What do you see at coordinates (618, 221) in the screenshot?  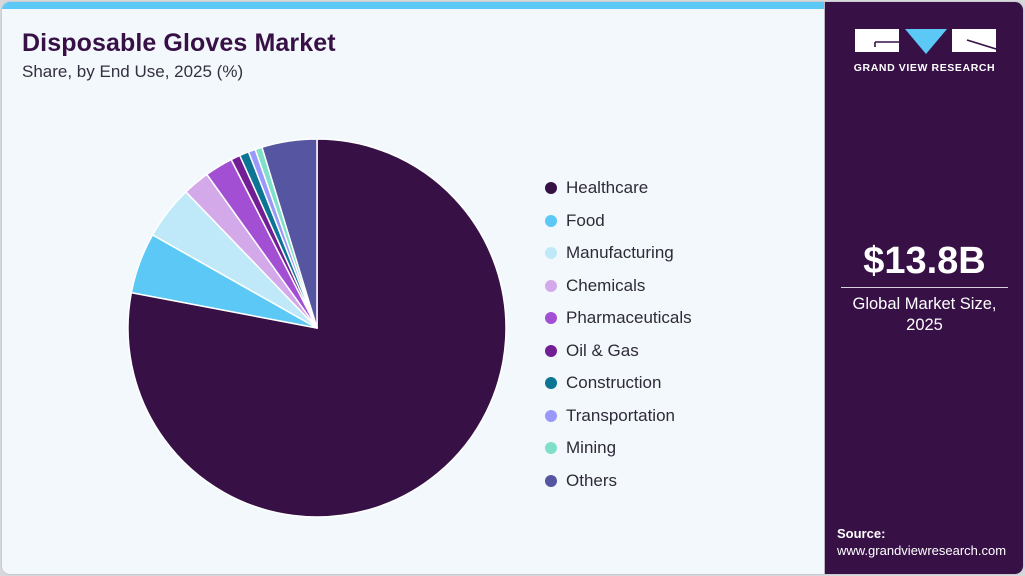 I see `legend-item-food: Food` at bounding box center [618, 221].